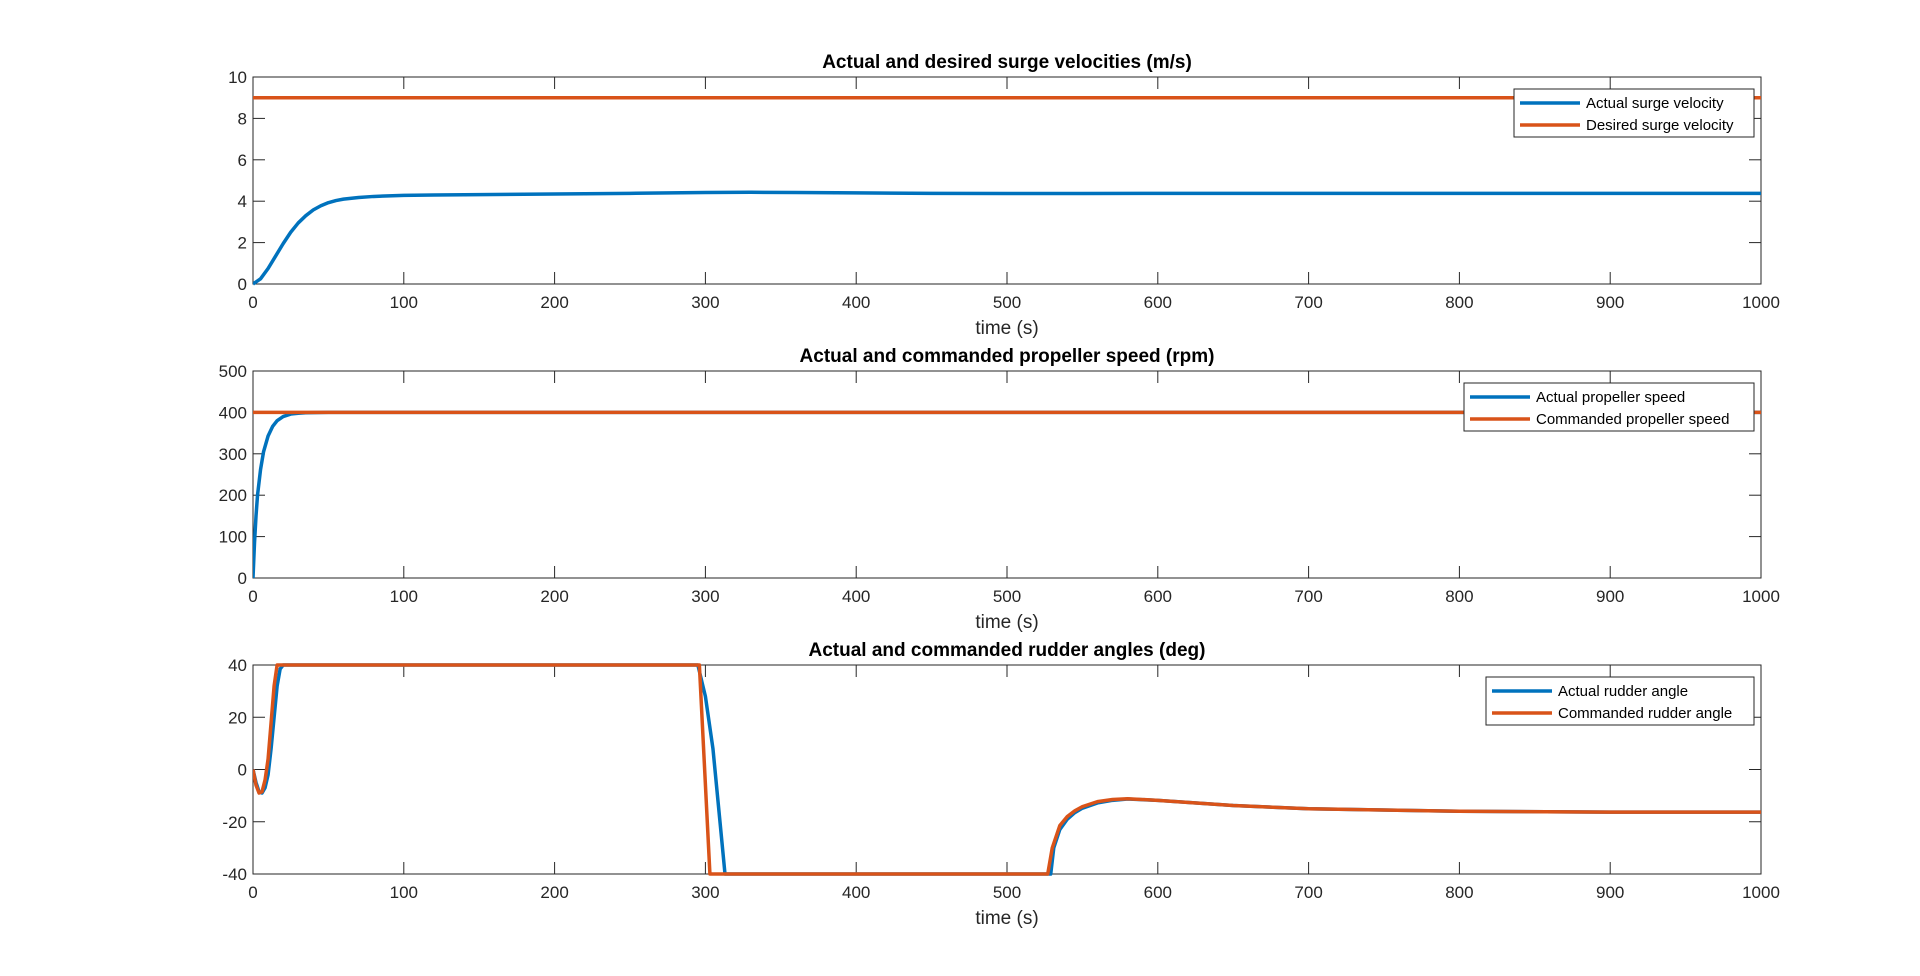  What do you see at coordinates (1645, 713) in the screenshot?
I see `legend-entry: Commanded rudder angle` at bounding box center [1645, 713].